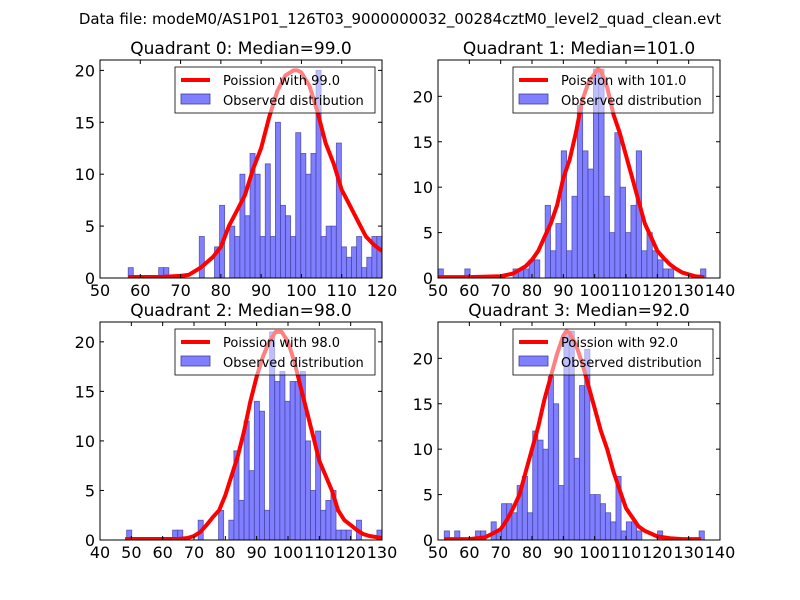 This screenshot has height=600, width=800. Describe the element at coordinates (131, 552) in the screenshot. I see `x-tick-label: 50` at that location.